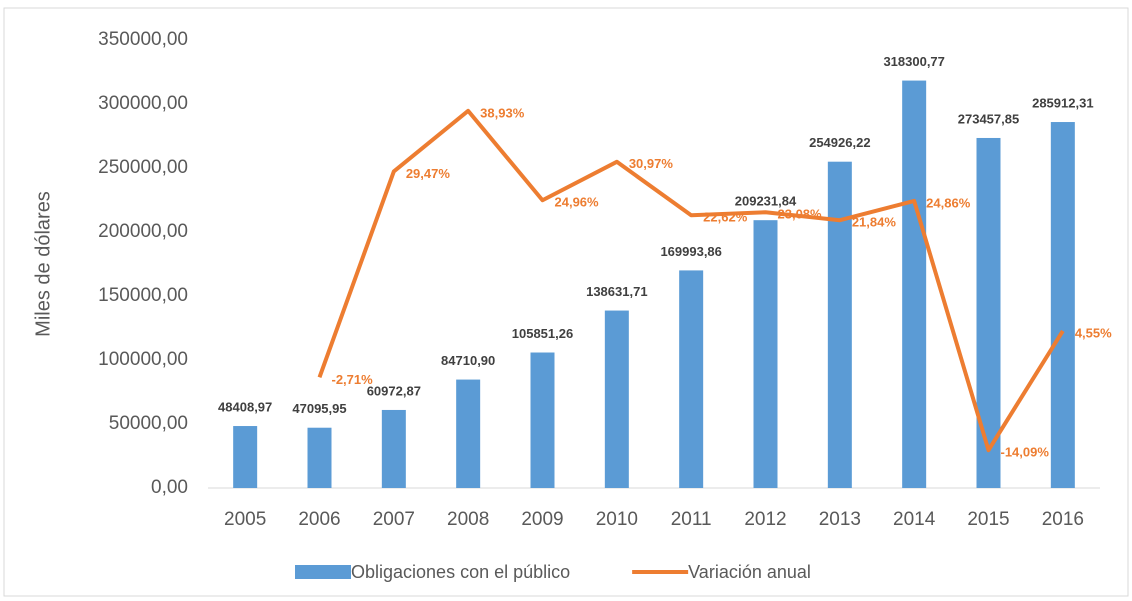  I want to click on bar-value-label: 254926,22, so click(839, 142).